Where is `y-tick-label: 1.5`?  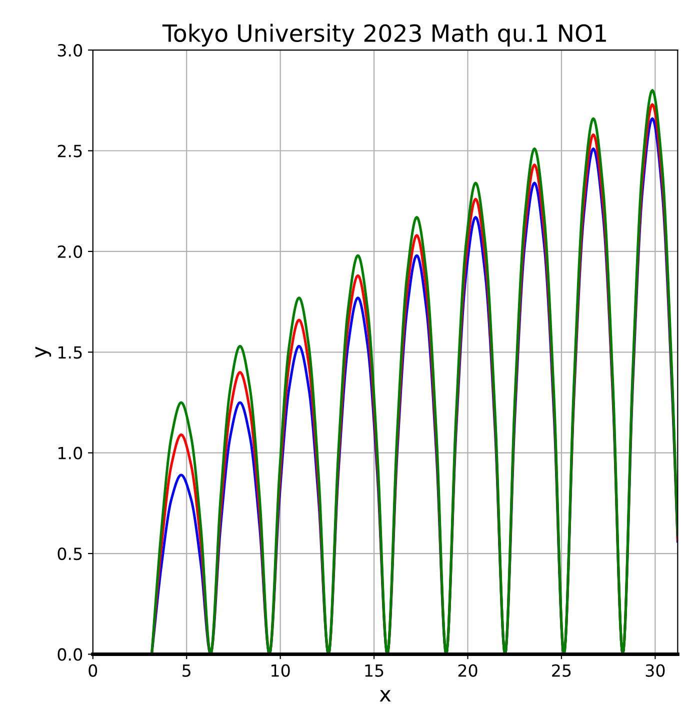
y-tick-label: 1.5 is located at coordinates (70, 352).